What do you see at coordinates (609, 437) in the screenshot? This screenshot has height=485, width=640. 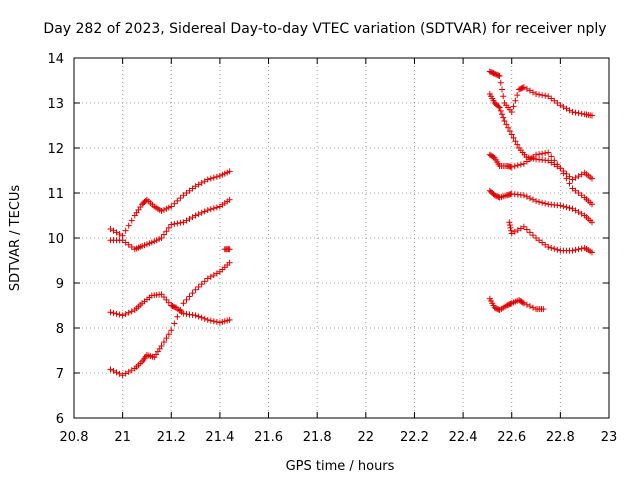 I see `x-tick-label: 23` at bounding box center [609, 437].